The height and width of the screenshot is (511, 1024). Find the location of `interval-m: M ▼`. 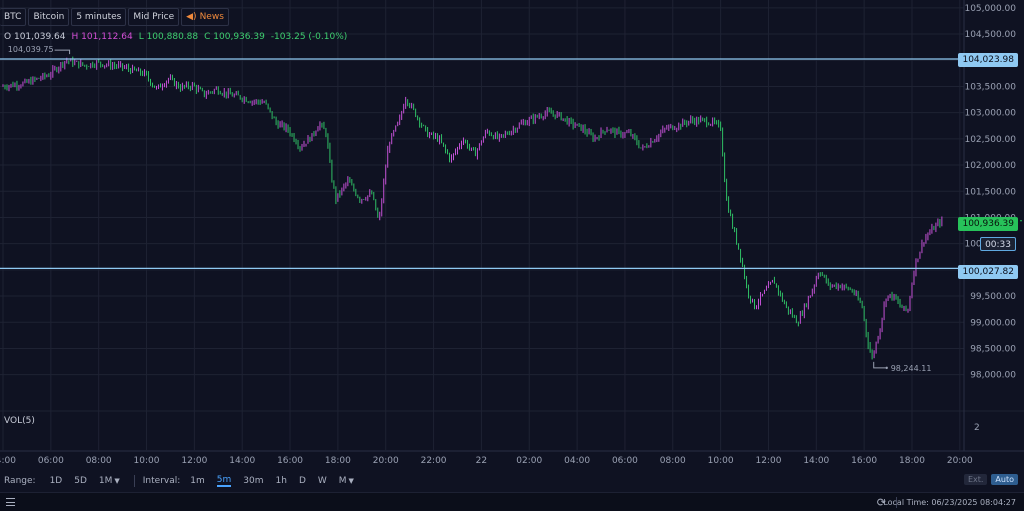

interval-m: M ▼ is located at coordinates (346, 481).